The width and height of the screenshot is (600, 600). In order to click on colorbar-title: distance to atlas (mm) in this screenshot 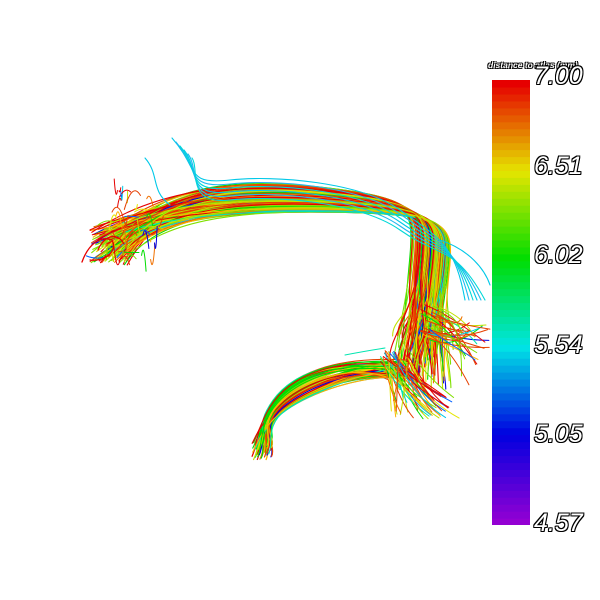, I will do `click(533, 65)`.